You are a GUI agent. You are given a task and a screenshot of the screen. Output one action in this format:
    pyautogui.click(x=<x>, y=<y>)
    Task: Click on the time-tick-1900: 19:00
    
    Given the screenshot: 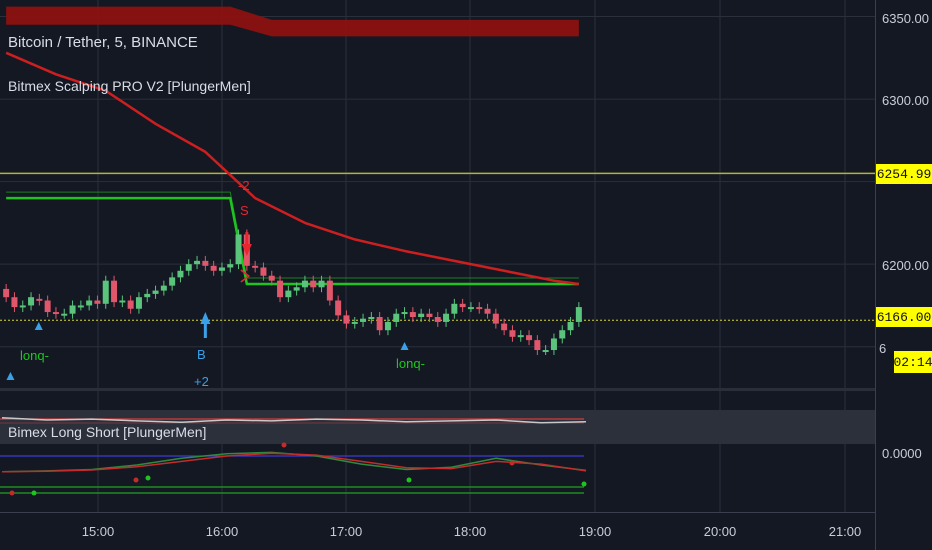 What is the action you would take?
    pyautogui.click(x=595, y=531)
    